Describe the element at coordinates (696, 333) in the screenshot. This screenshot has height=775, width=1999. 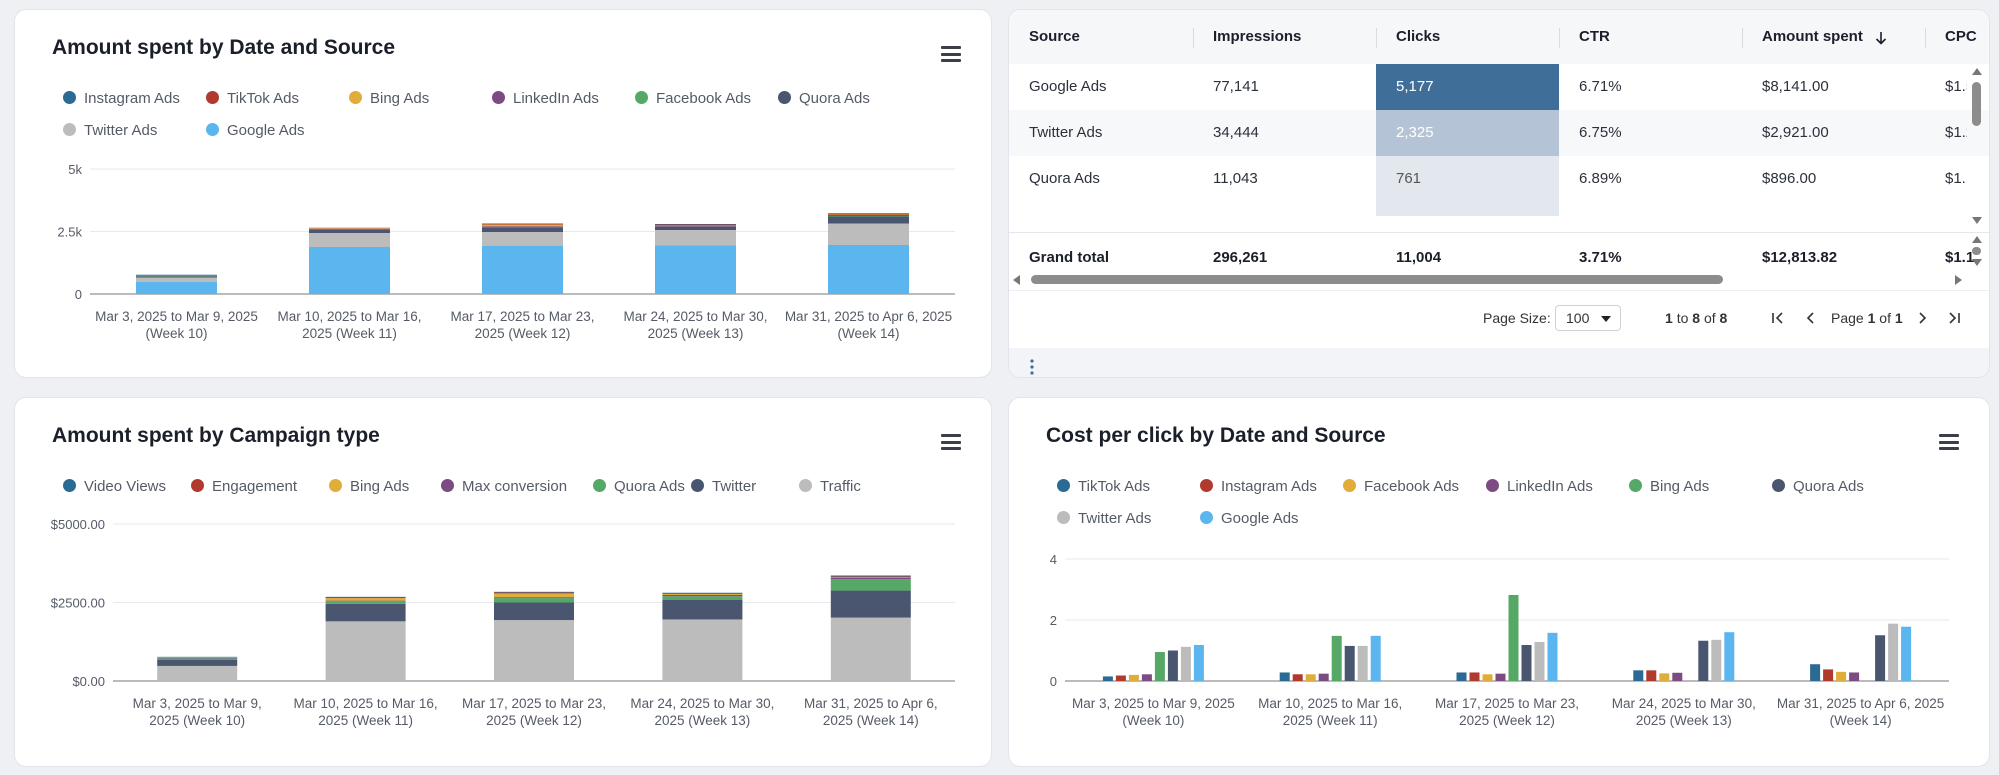
I see `x-tick-label: 2025 (Week 13)` at that location.